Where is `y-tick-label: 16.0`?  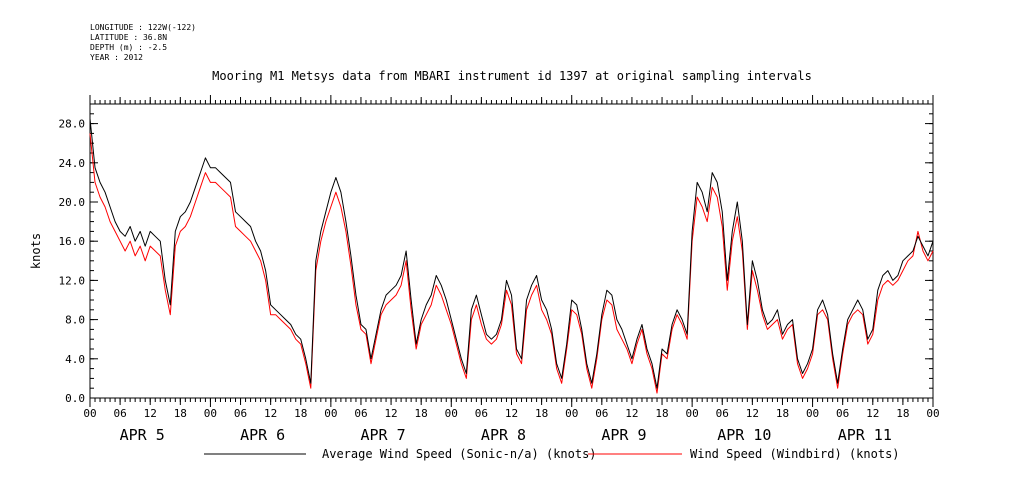 y-tick-label: 16.0 is located at coordinates (72, 241).